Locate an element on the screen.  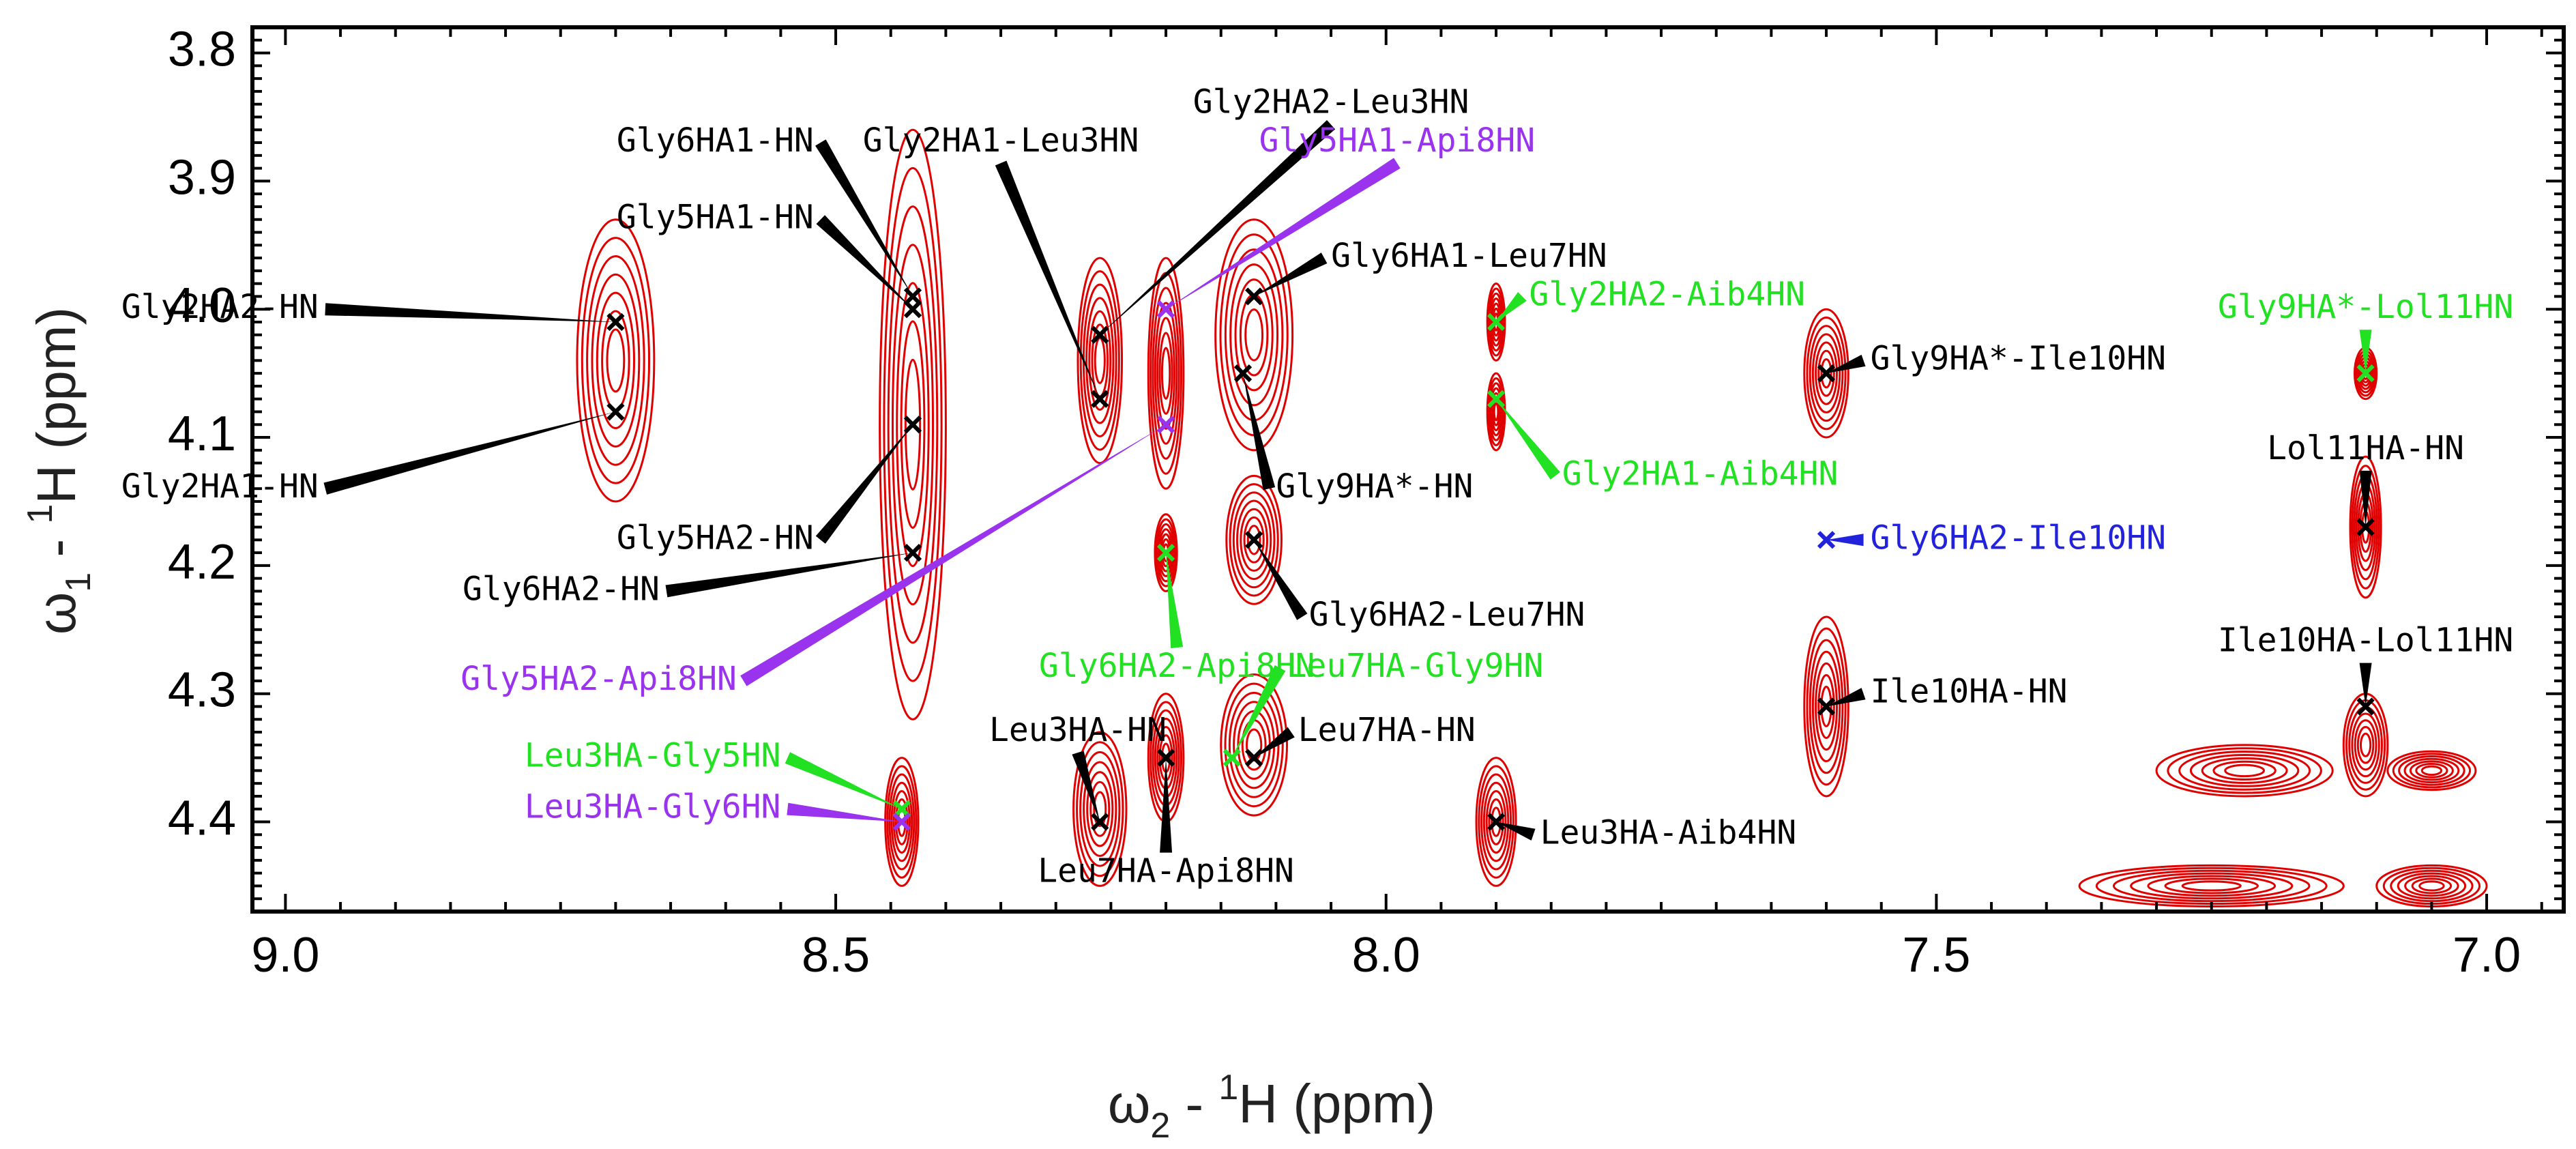
peak-label: Leu7HA-HN is located at coordinates (1387, 730).